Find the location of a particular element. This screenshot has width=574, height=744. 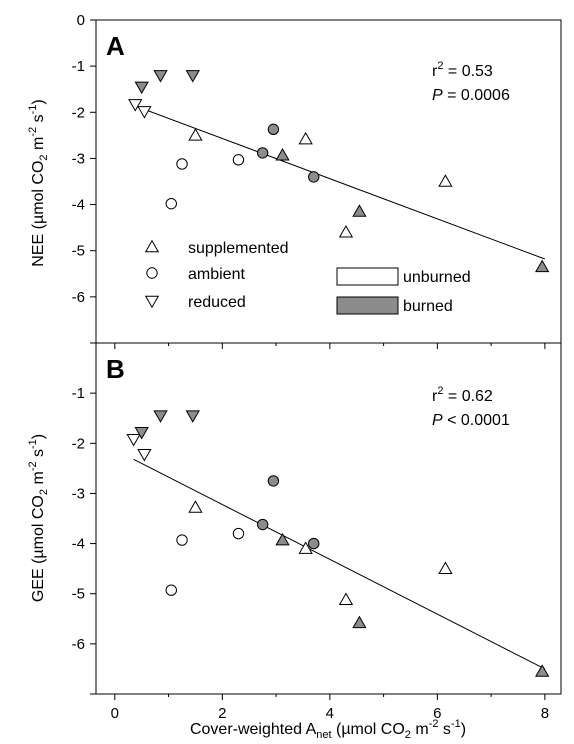

y-axis-a: 0 -1 -2 -3 -4 -5 -6 is located at coordinates (84, 178).